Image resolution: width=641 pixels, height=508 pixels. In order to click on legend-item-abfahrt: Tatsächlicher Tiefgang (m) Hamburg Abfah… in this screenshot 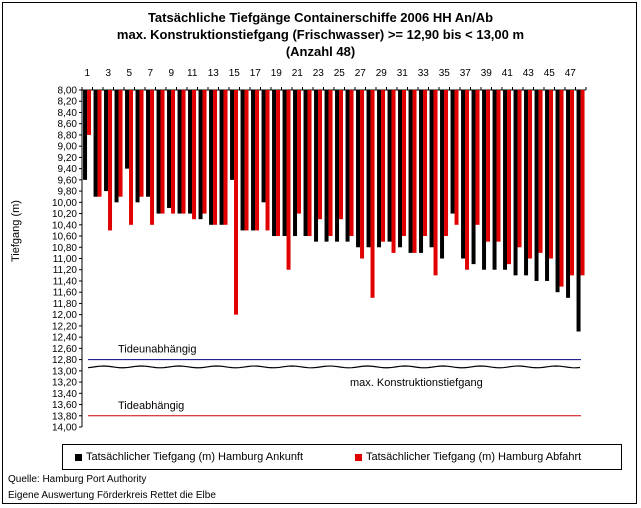, I will do `click(468, 457)`.